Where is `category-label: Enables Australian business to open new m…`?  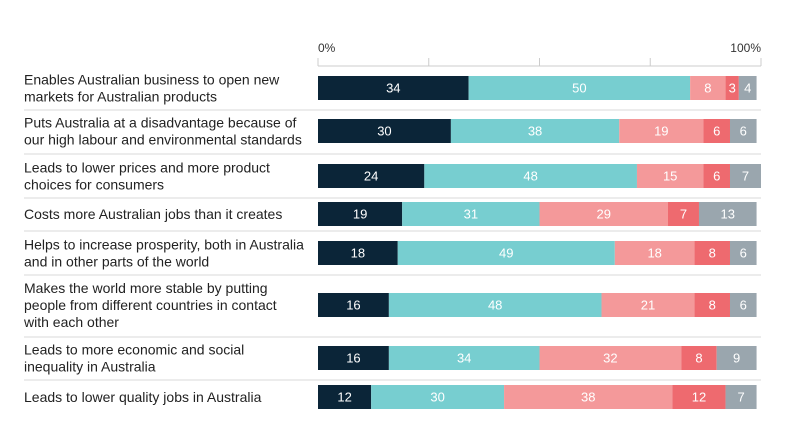
category-label: Enables Australian business to open new m… is located at coordinates (152, 88).